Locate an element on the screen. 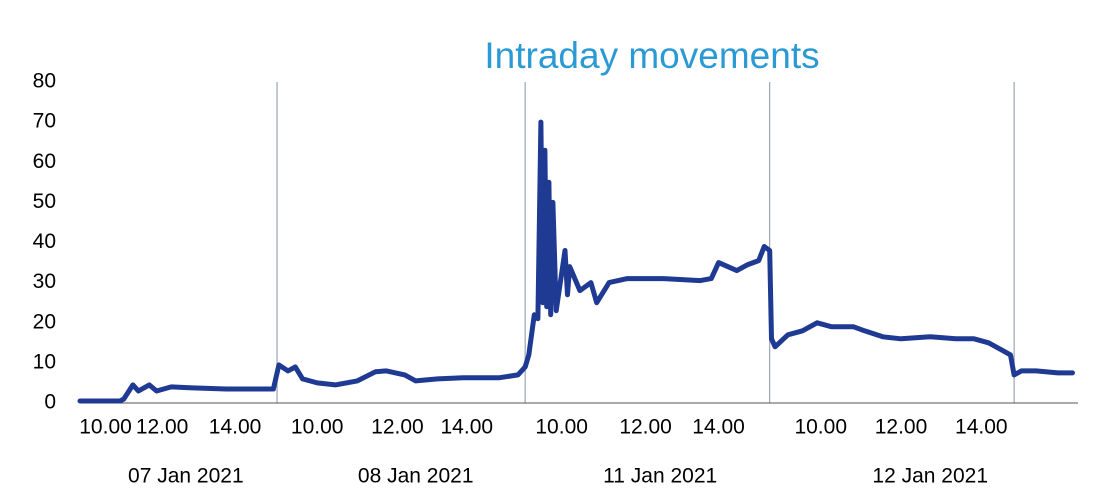 The width and height of the screenshot is (1110, 504). y-tick-label: 0 is located at coordinates (50, 402).